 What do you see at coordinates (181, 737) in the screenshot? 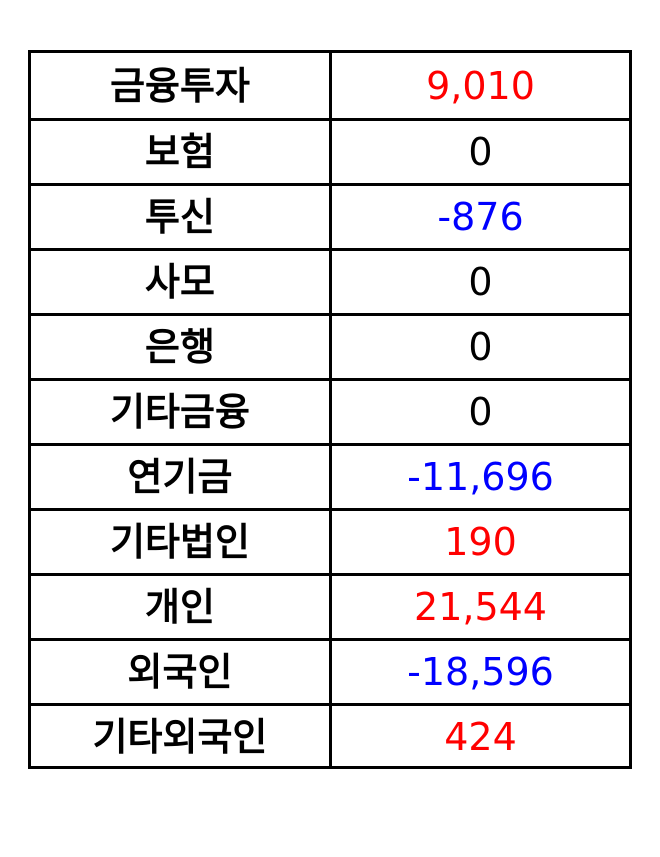
I see `investor-type-label: 기타외국인` at bounding box center [181, 737].